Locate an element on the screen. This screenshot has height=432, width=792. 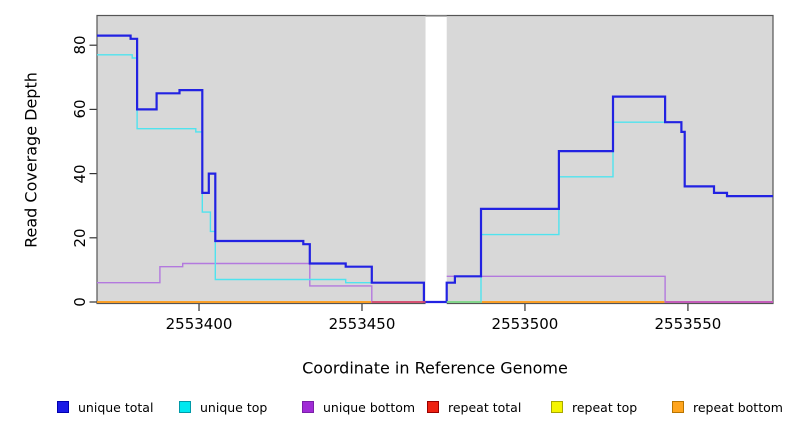
y-tick-label: 40 is located at coordinates (80, 174).